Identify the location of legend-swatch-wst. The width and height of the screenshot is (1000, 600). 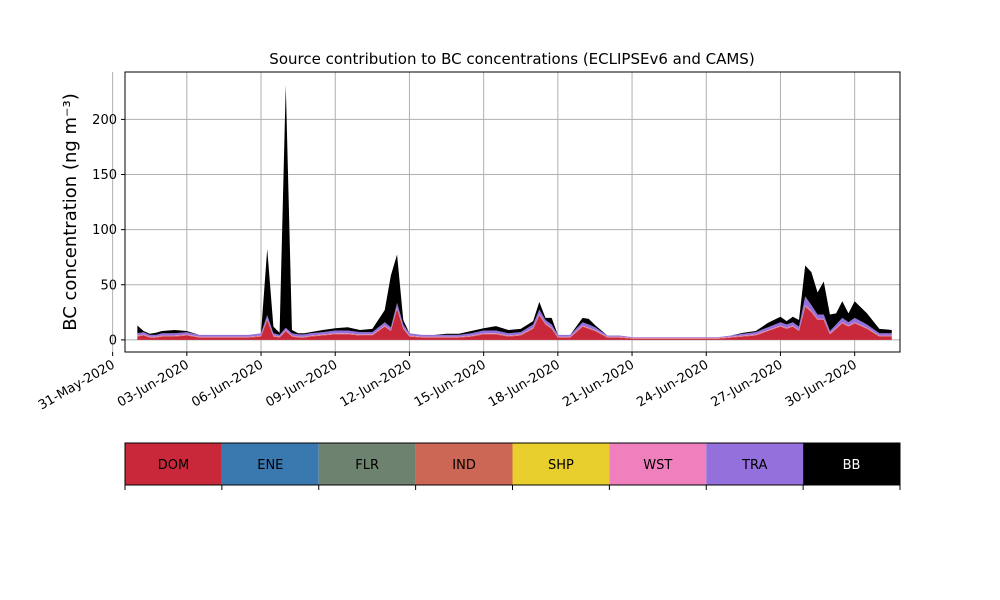
(658, 464).